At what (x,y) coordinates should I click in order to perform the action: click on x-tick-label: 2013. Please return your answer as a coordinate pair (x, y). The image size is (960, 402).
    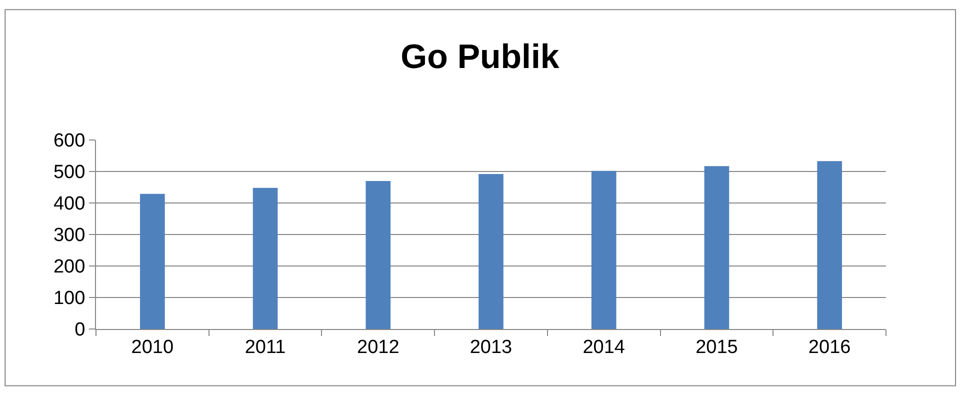
    Looking at the image, I should click on (491, 347).